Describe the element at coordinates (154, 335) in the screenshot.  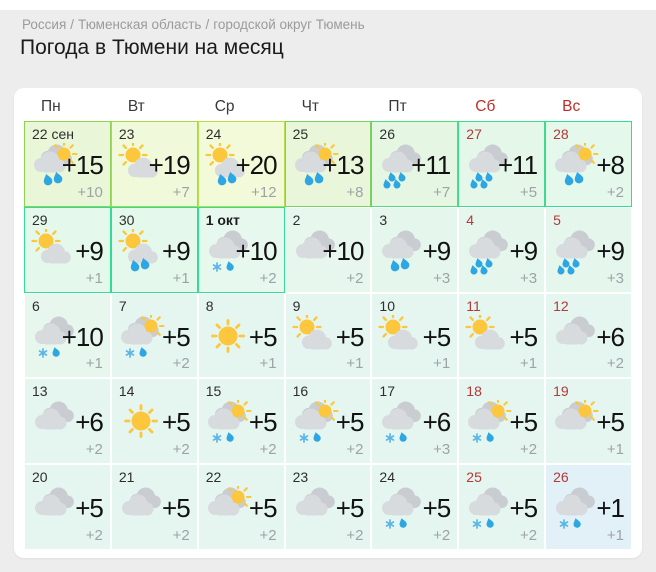
I see `day-cell: 7 +5 +2` at that location.